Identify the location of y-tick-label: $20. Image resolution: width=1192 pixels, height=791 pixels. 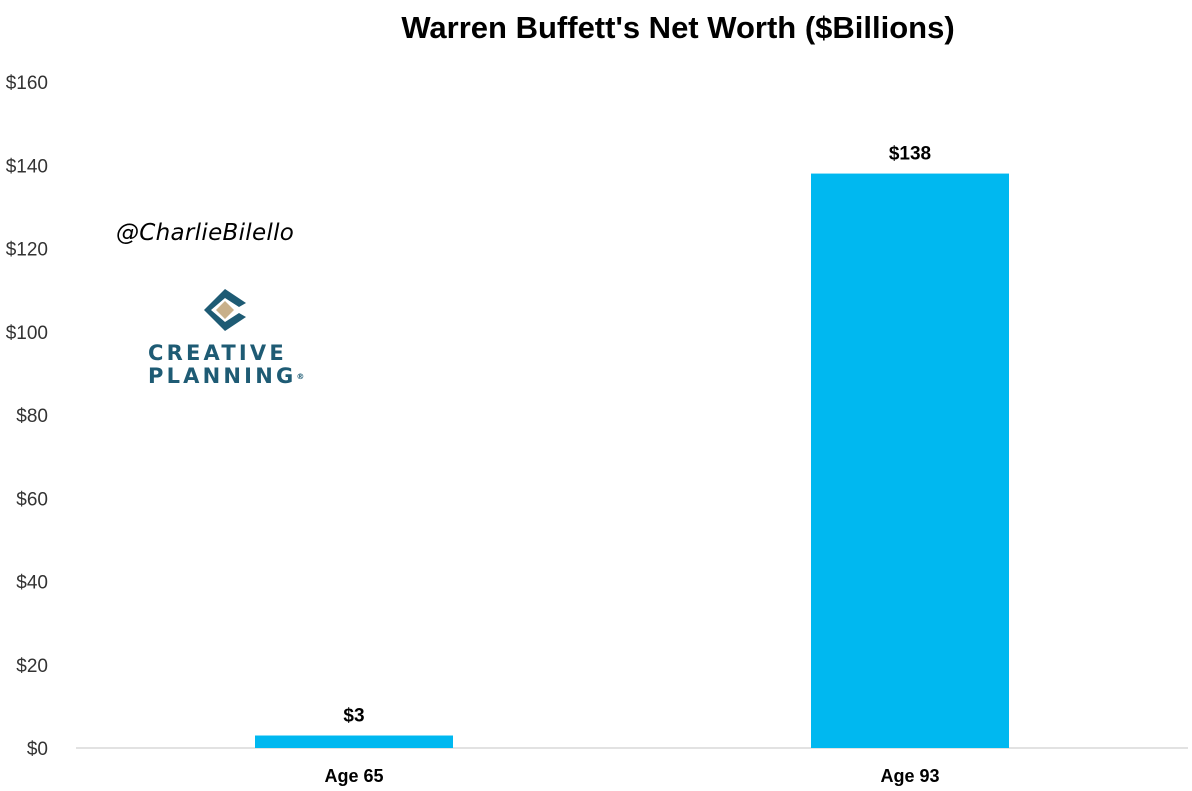
(32, 666).